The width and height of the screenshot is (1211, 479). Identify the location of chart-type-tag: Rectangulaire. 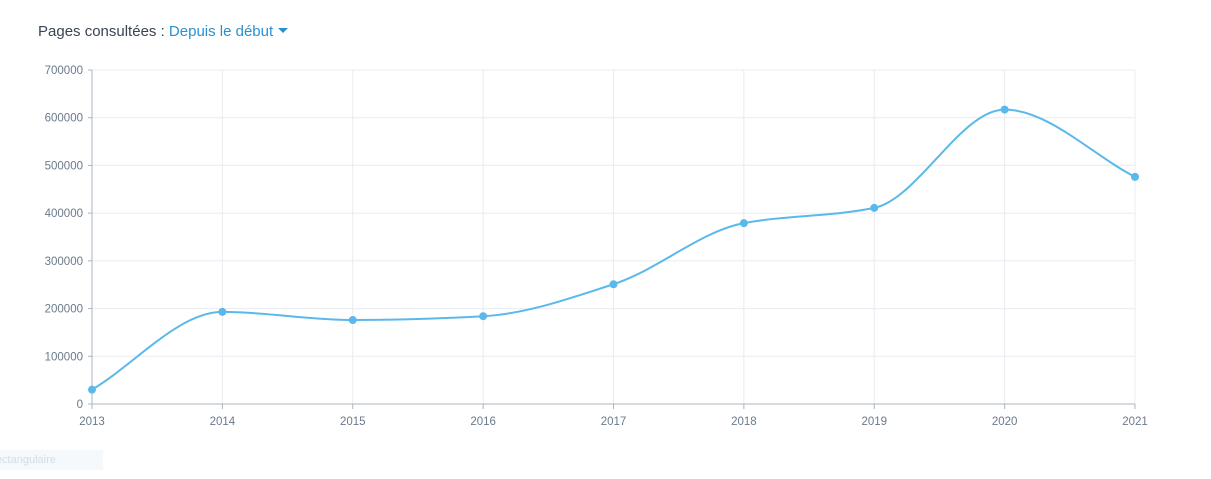
(51, 460).